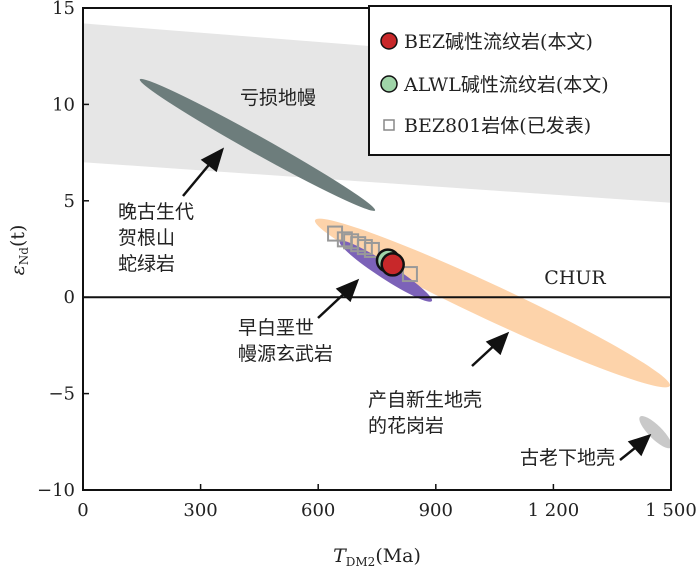 Image resolution: width=700 pixels, height=574 pixels. Describe the element at coordinates (82, 510) in the screenshot. I see `x-tick-label: 0` at that location.